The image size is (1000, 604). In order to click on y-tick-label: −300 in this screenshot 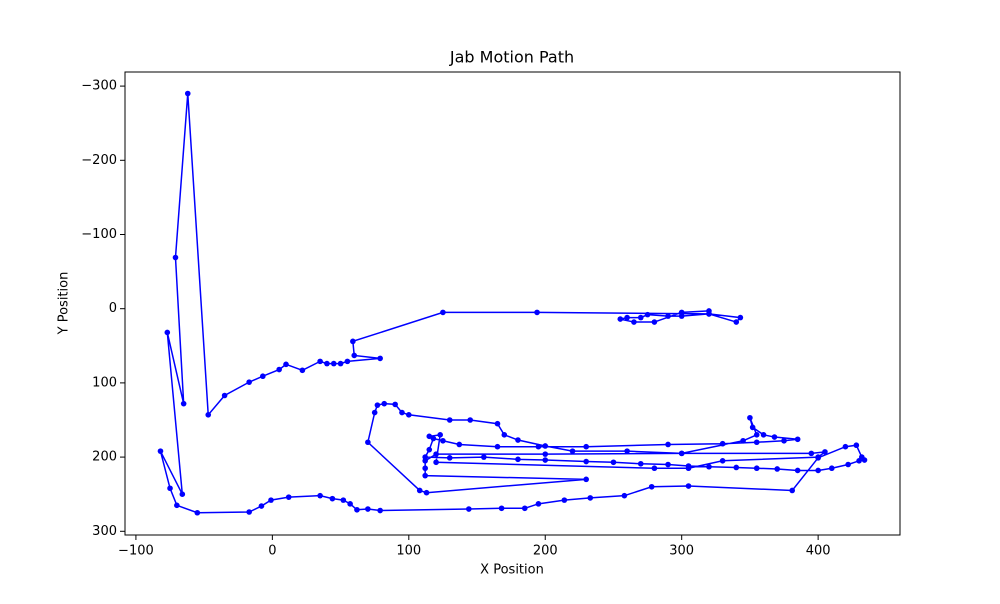, I will do `click(99, 86)`.